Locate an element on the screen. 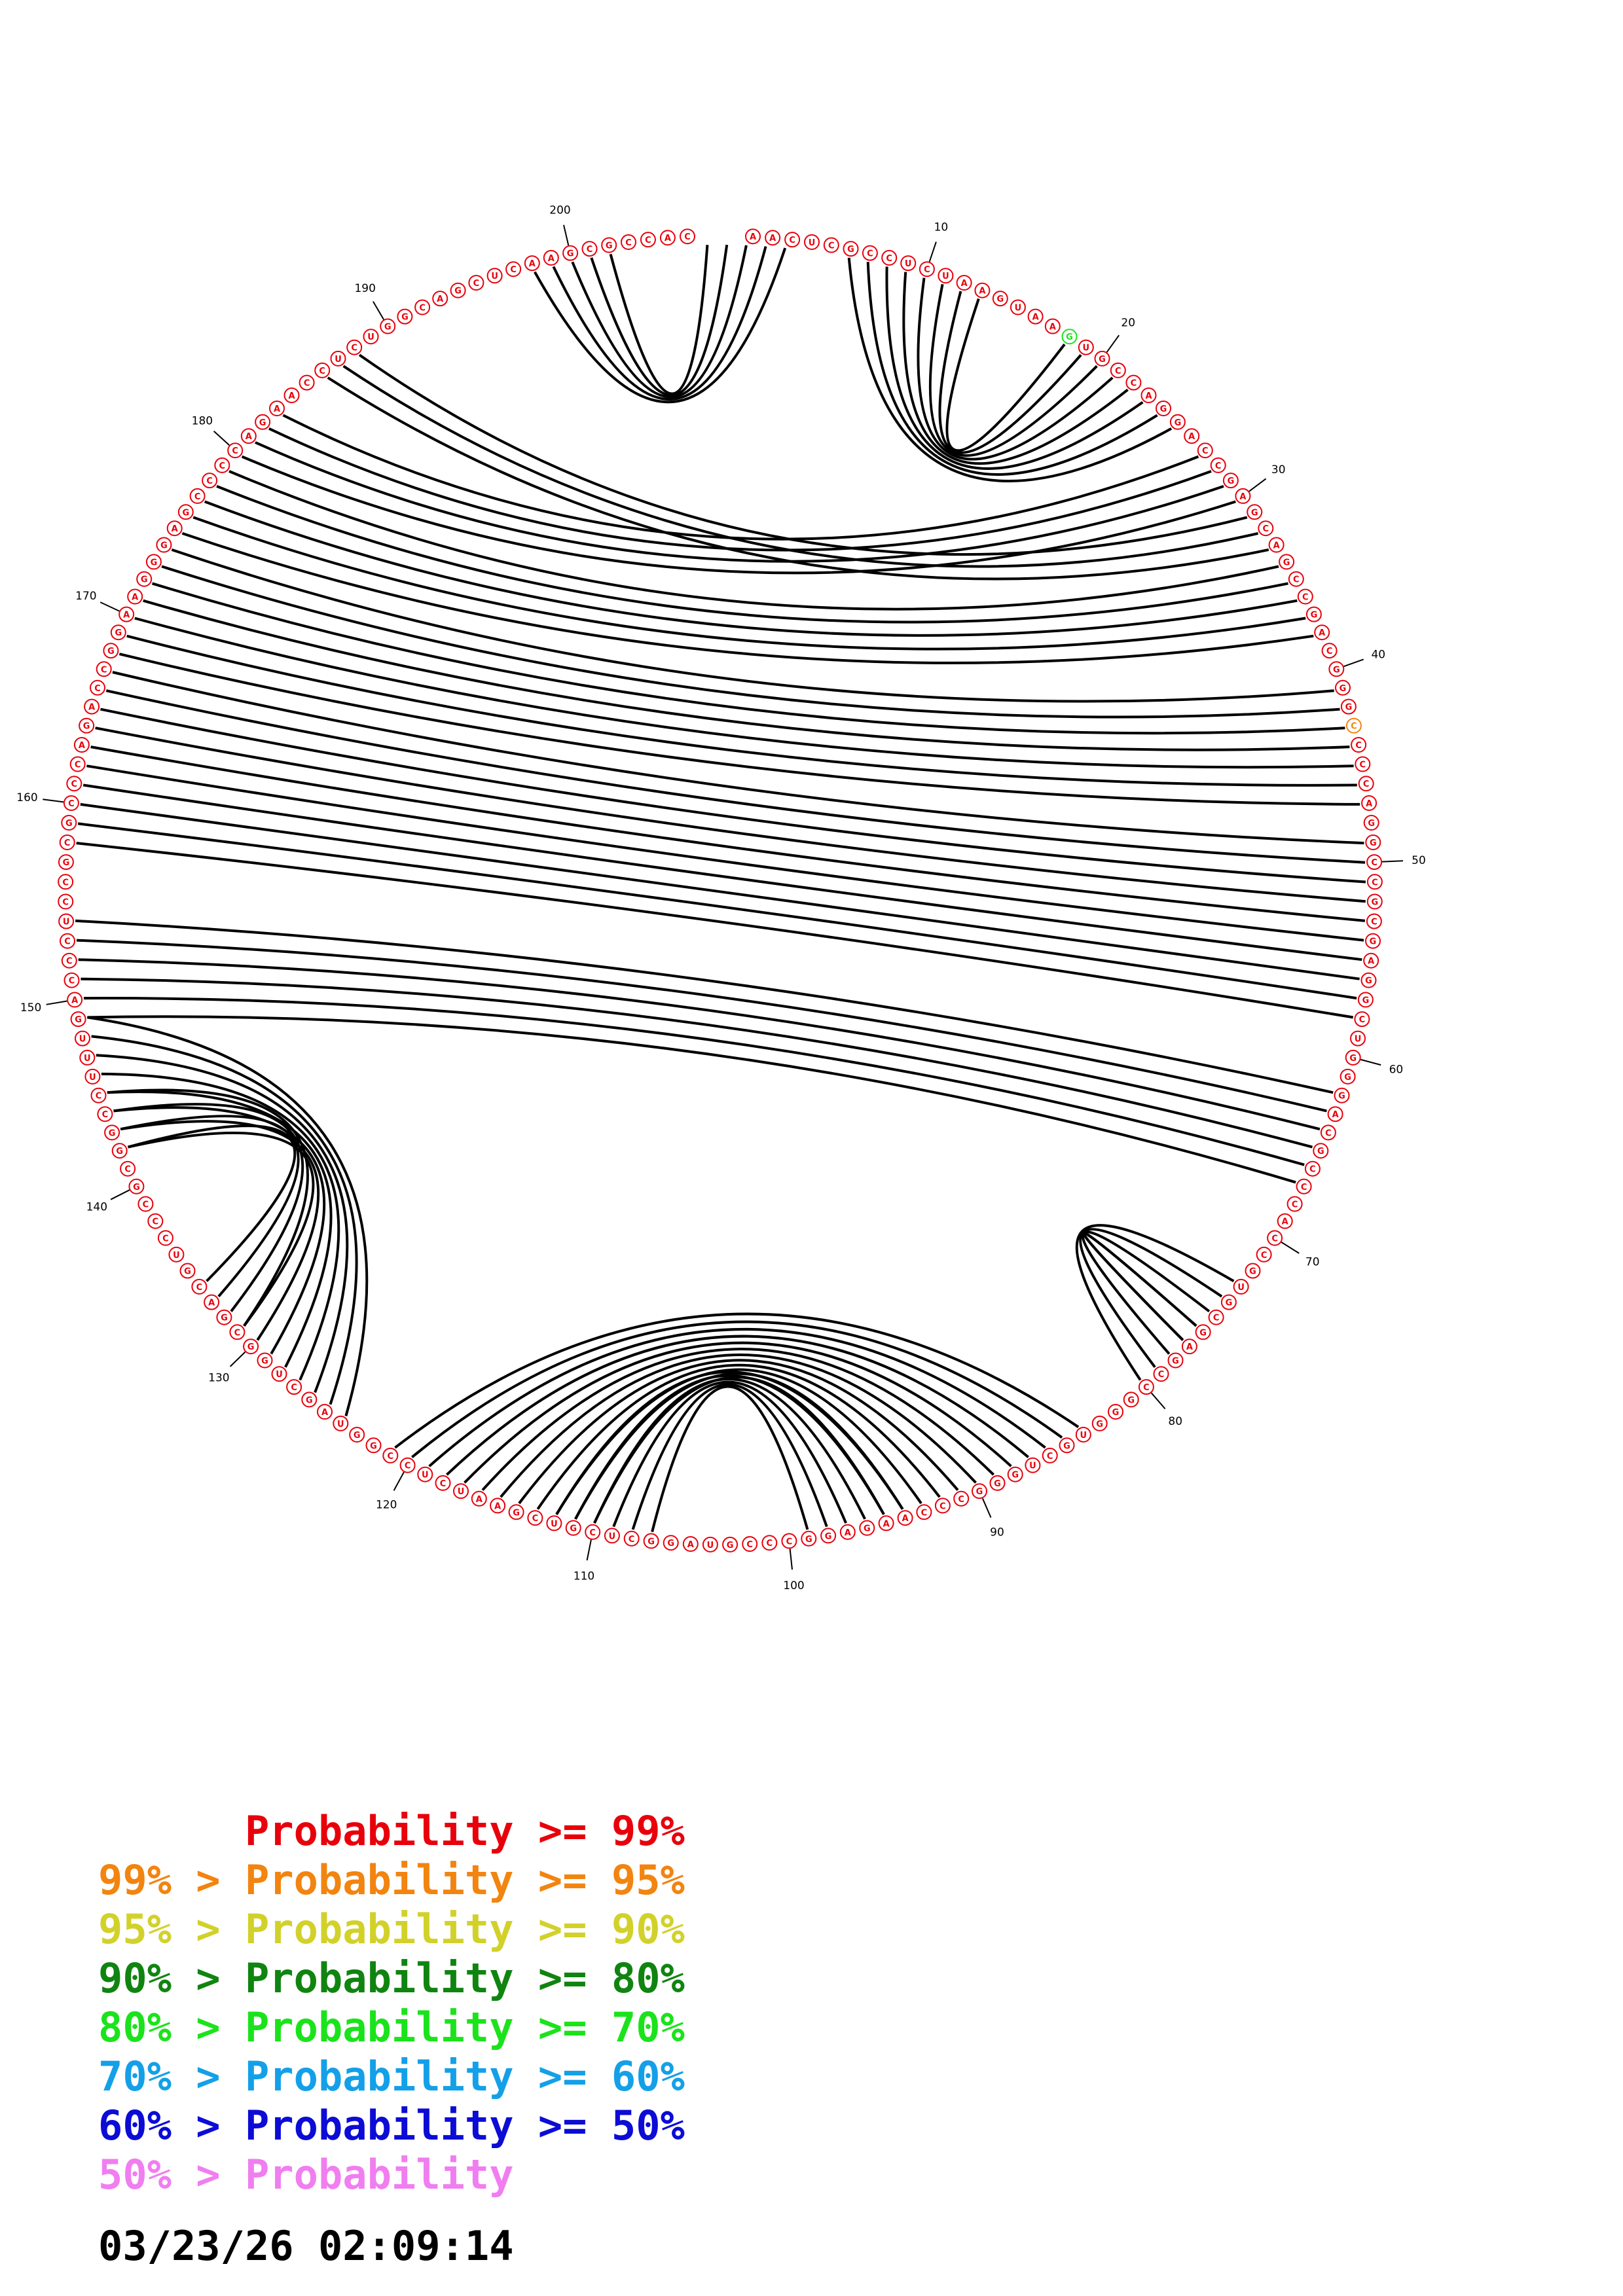  legend-prefix: 60% > is located at coordinates (171, 2125).